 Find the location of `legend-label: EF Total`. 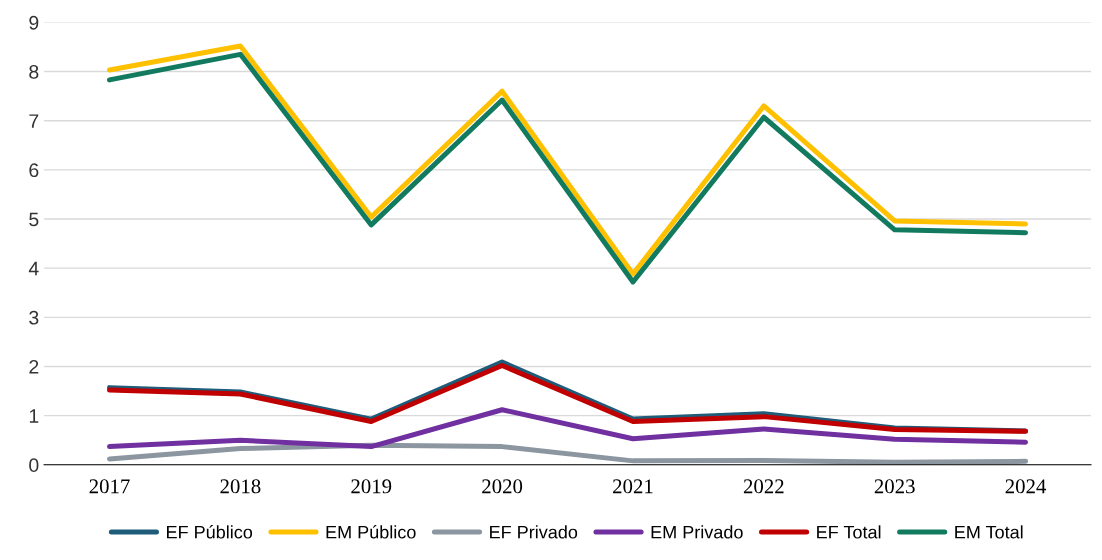

legend-label: EF Total is located at coordinates (849, 532).